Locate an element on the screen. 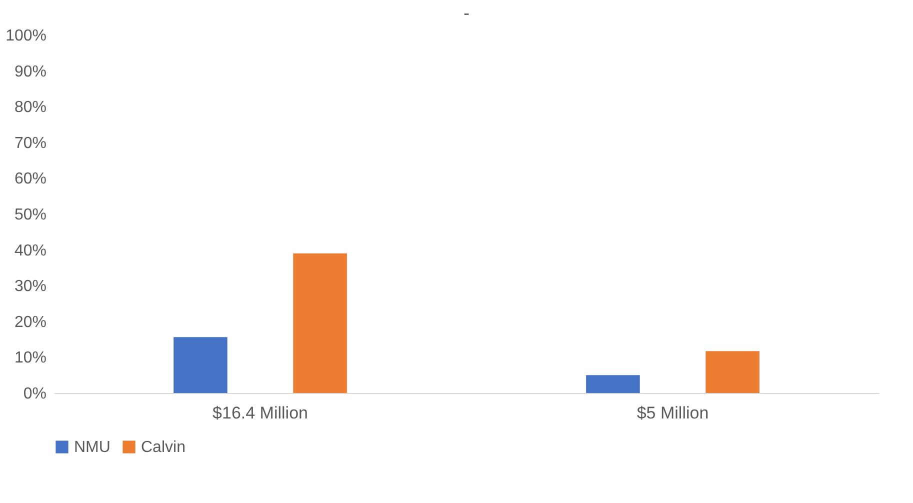 The image size is (913, 503). legend-label: Calvin is located at coordinates (163, 447).